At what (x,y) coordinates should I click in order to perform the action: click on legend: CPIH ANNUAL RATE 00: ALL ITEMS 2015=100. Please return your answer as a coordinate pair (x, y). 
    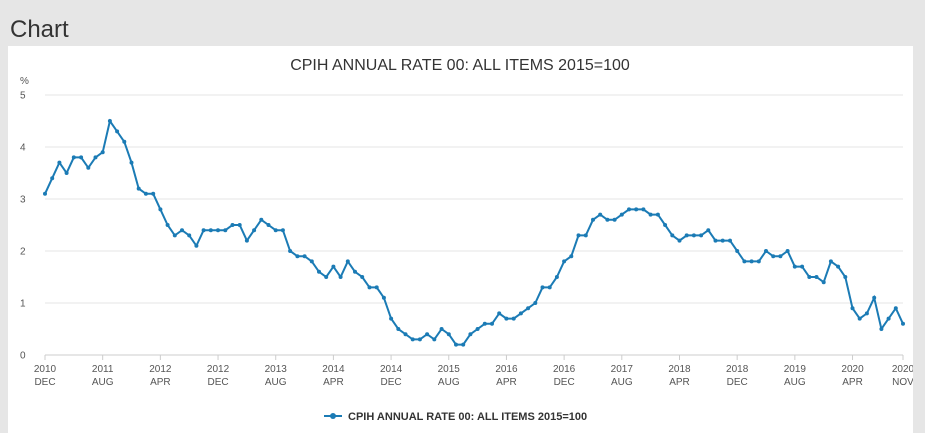
    Looking at the image, I should click on (455, 417).